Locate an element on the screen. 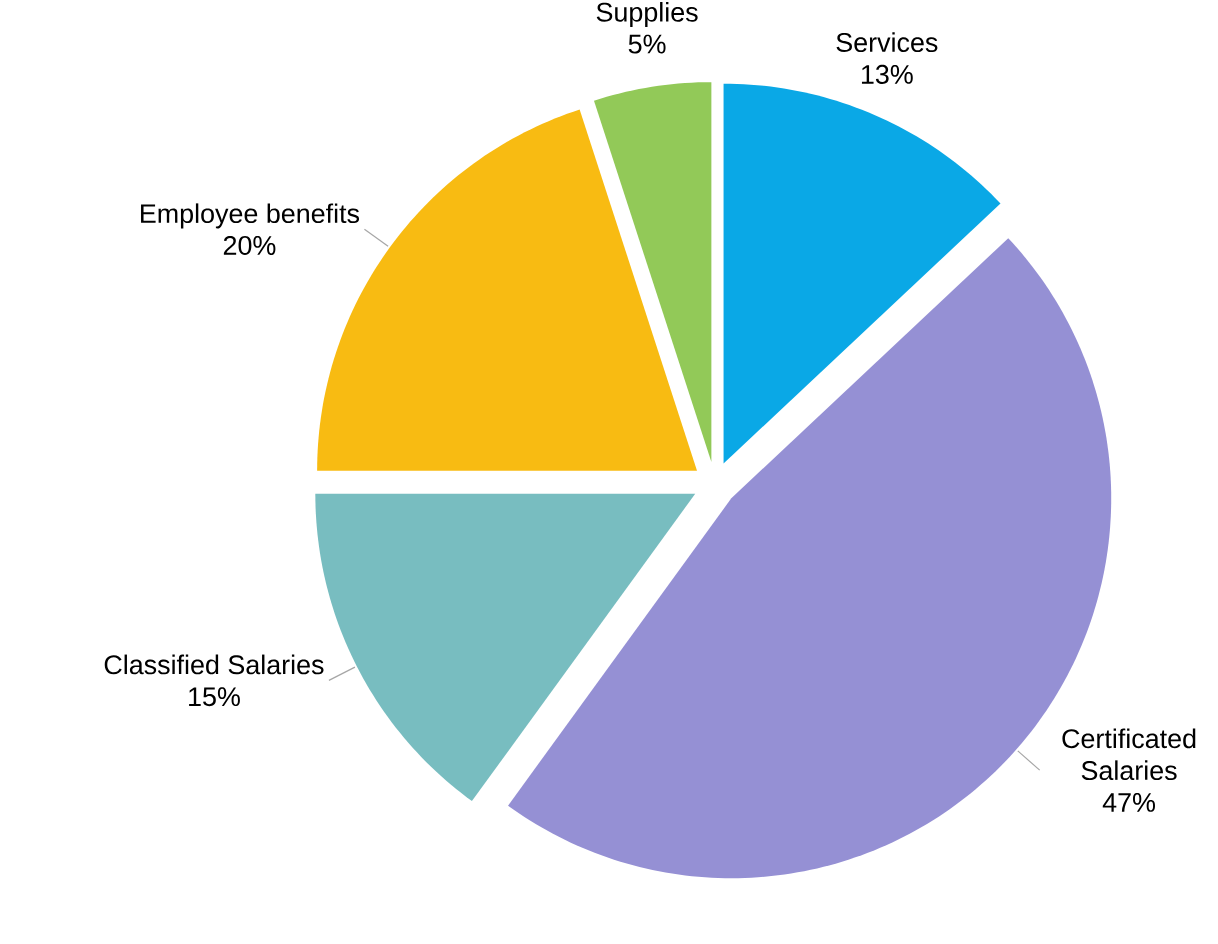  slice-label: Supplies is located at coordinates (647, 15).